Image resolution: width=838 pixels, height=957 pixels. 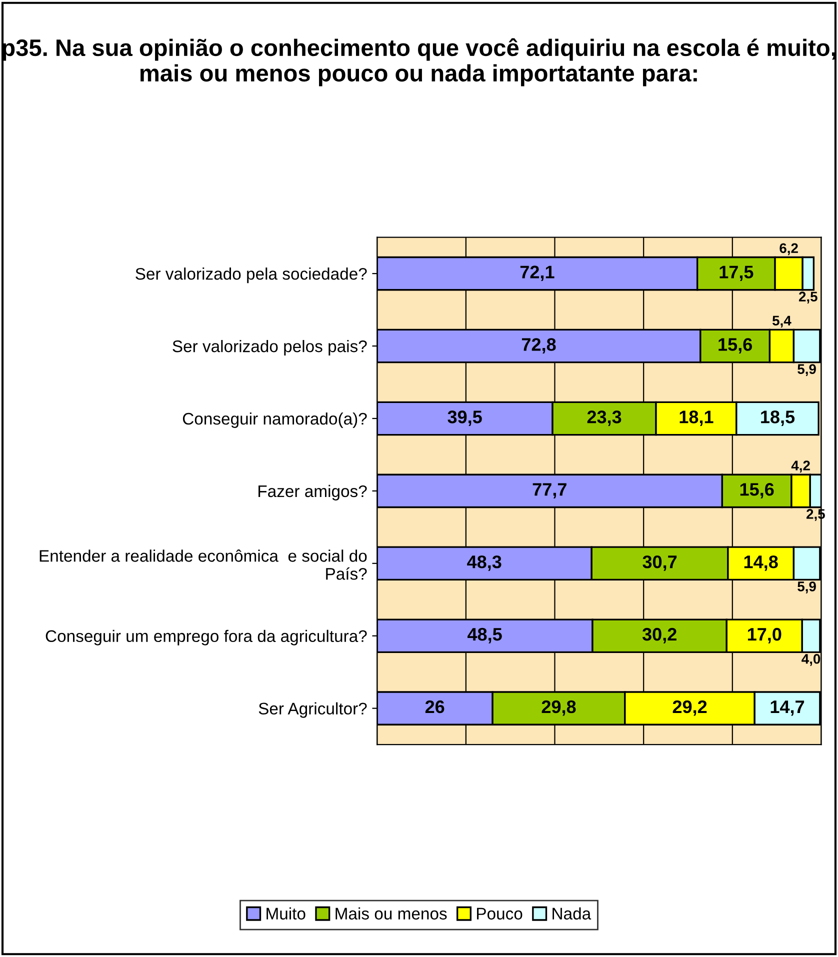 What do you see at coordinates (604, 418) in the screenshot?
I see `data-label: 23,3` at bounding box center [604, 418].